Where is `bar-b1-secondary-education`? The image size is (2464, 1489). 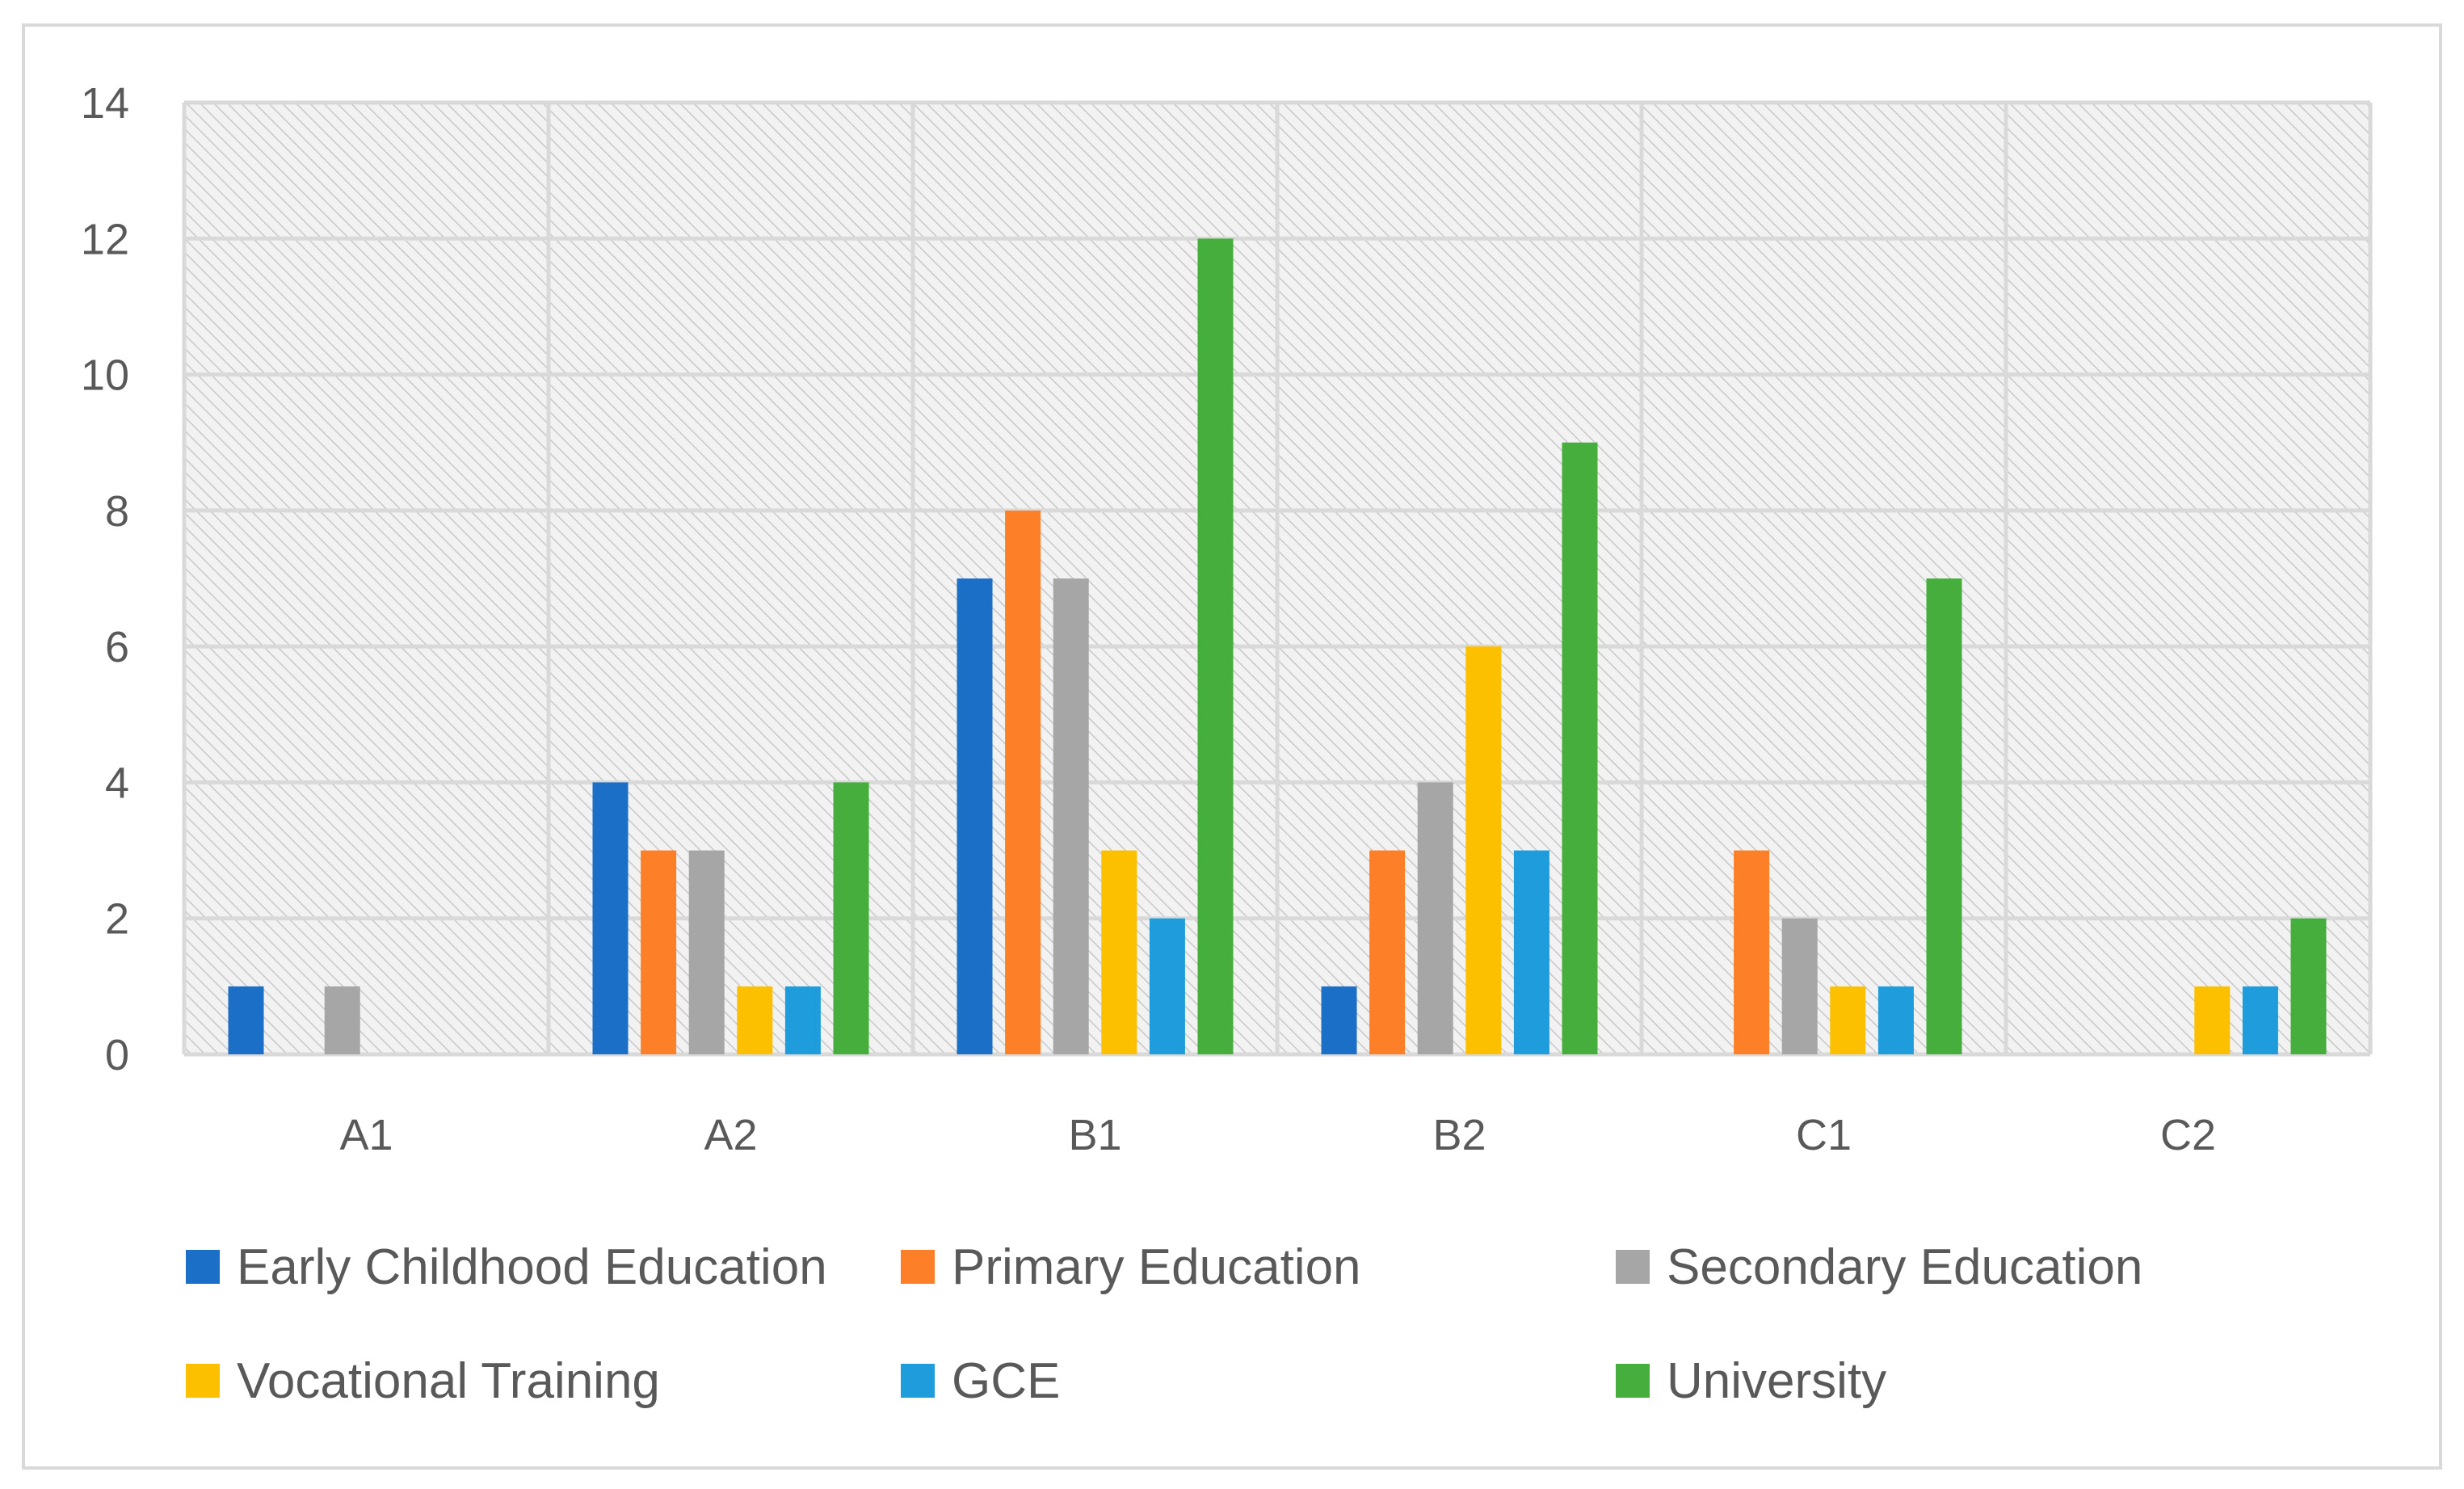 bar-b1-secondary-education is located at coordinates (1071, 816).